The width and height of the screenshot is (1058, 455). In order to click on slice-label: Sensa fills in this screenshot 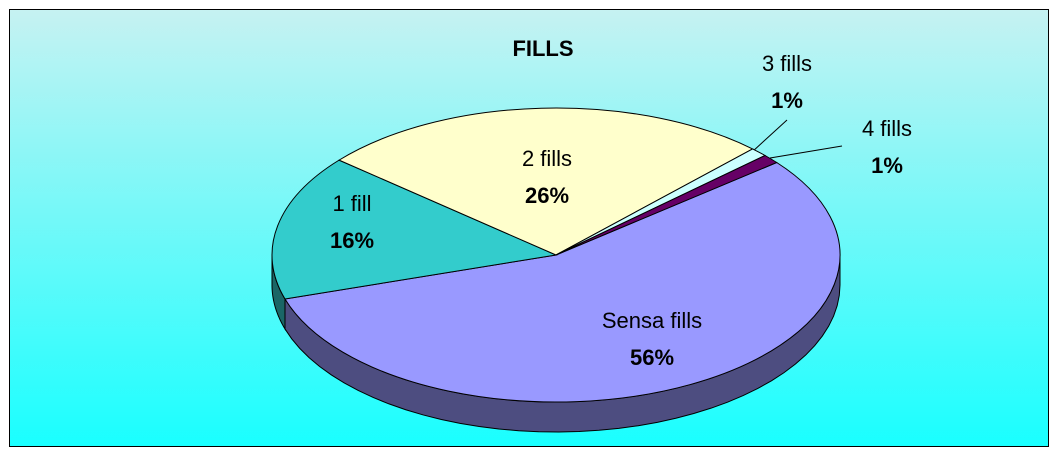, I will do `click(652, 320)`.